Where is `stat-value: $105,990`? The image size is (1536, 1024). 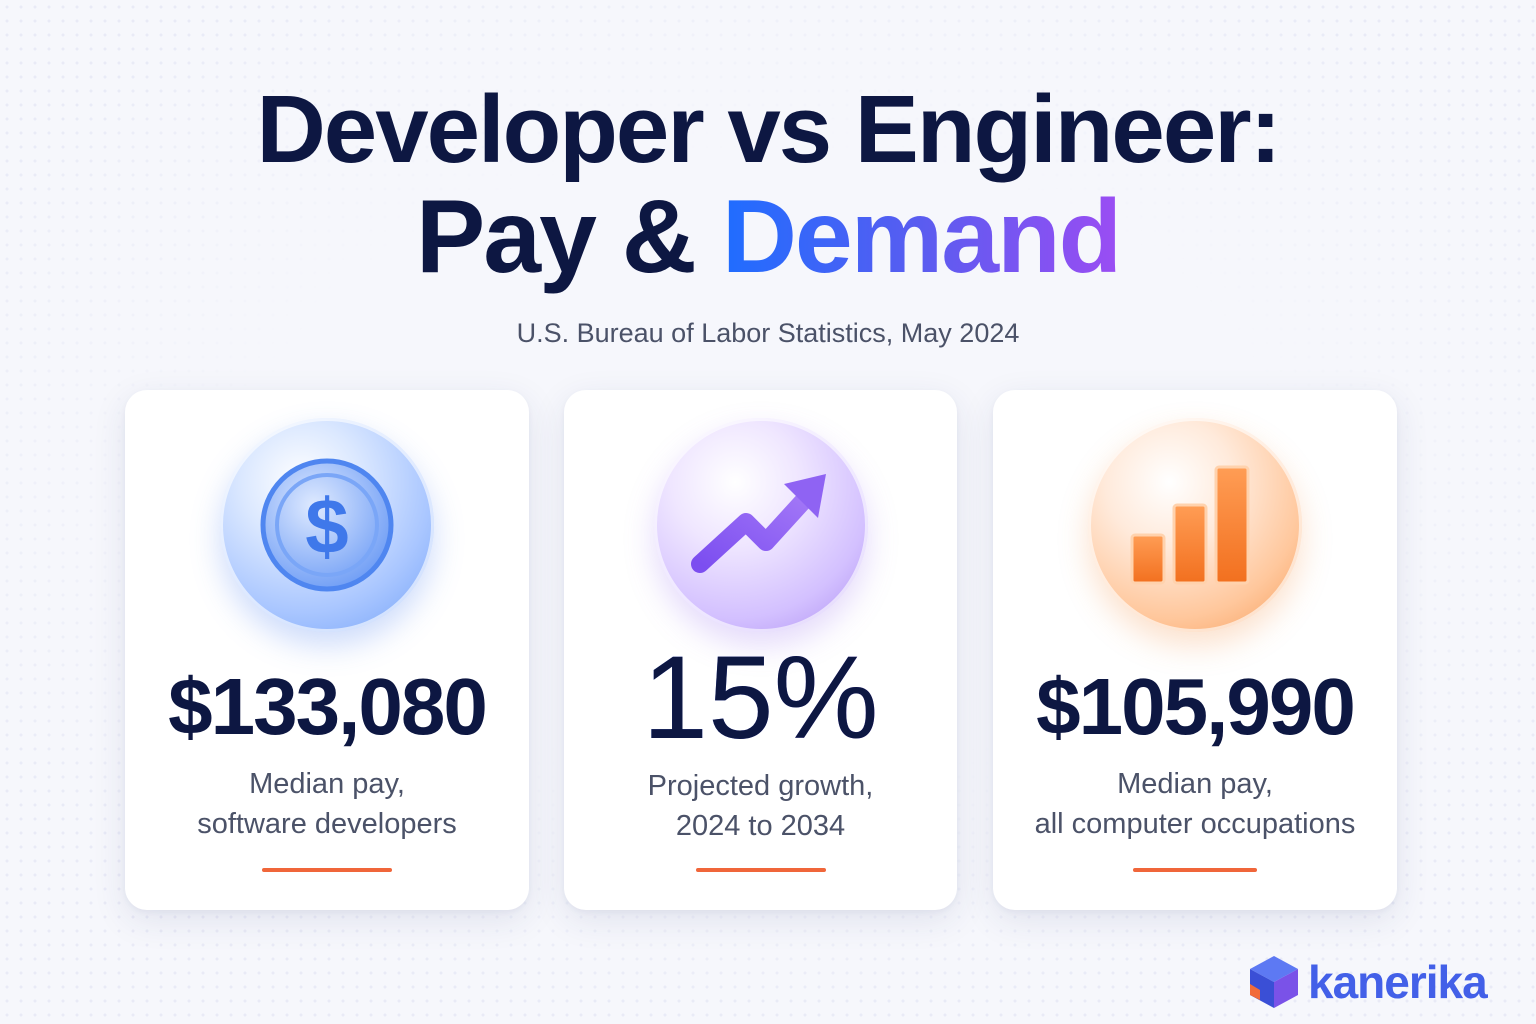
stat-value: $105,990 is located at coordinates (1196, 706).